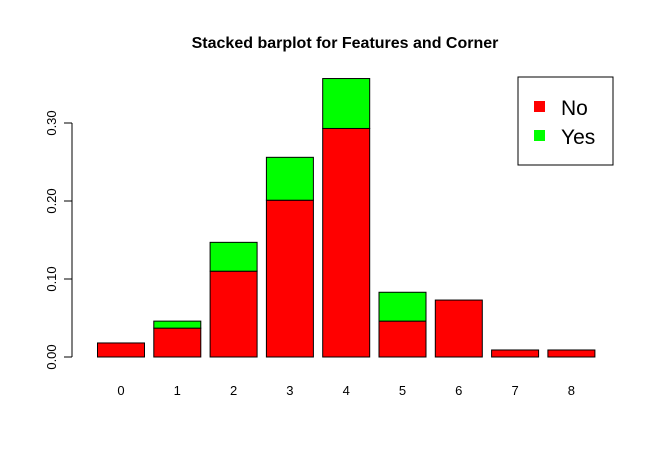  What do you see at coordinates (289, 390) in the screenshot?
I see `x-tick-label: 3` at bounding box center [289, 390].